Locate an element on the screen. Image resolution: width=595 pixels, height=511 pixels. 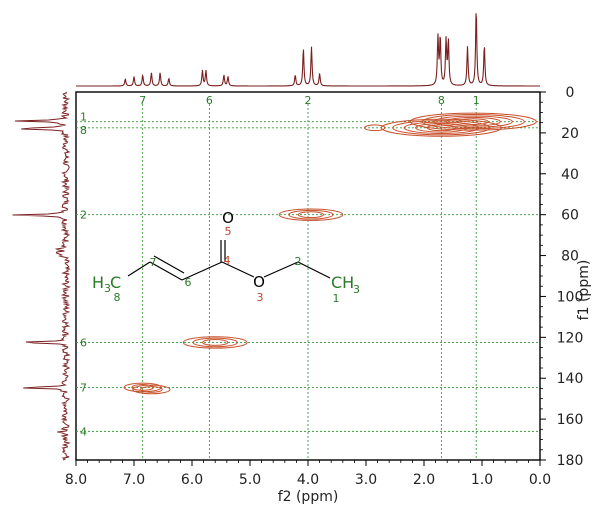
proton-spectrum-line is located at coordinates (308, 50).